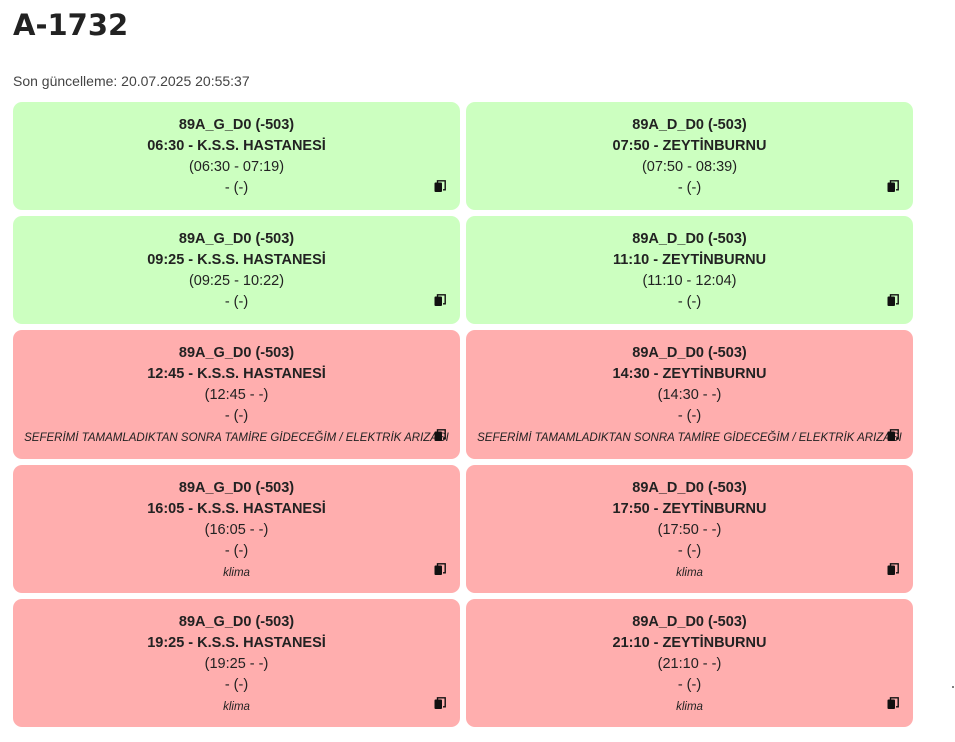 This screenshot has height=742, width=955. What do you see at coordinates (236, 167) in the screenshot?
I see `trip-window: (06:30 - 07:19)` at bounding box center [236, 167].